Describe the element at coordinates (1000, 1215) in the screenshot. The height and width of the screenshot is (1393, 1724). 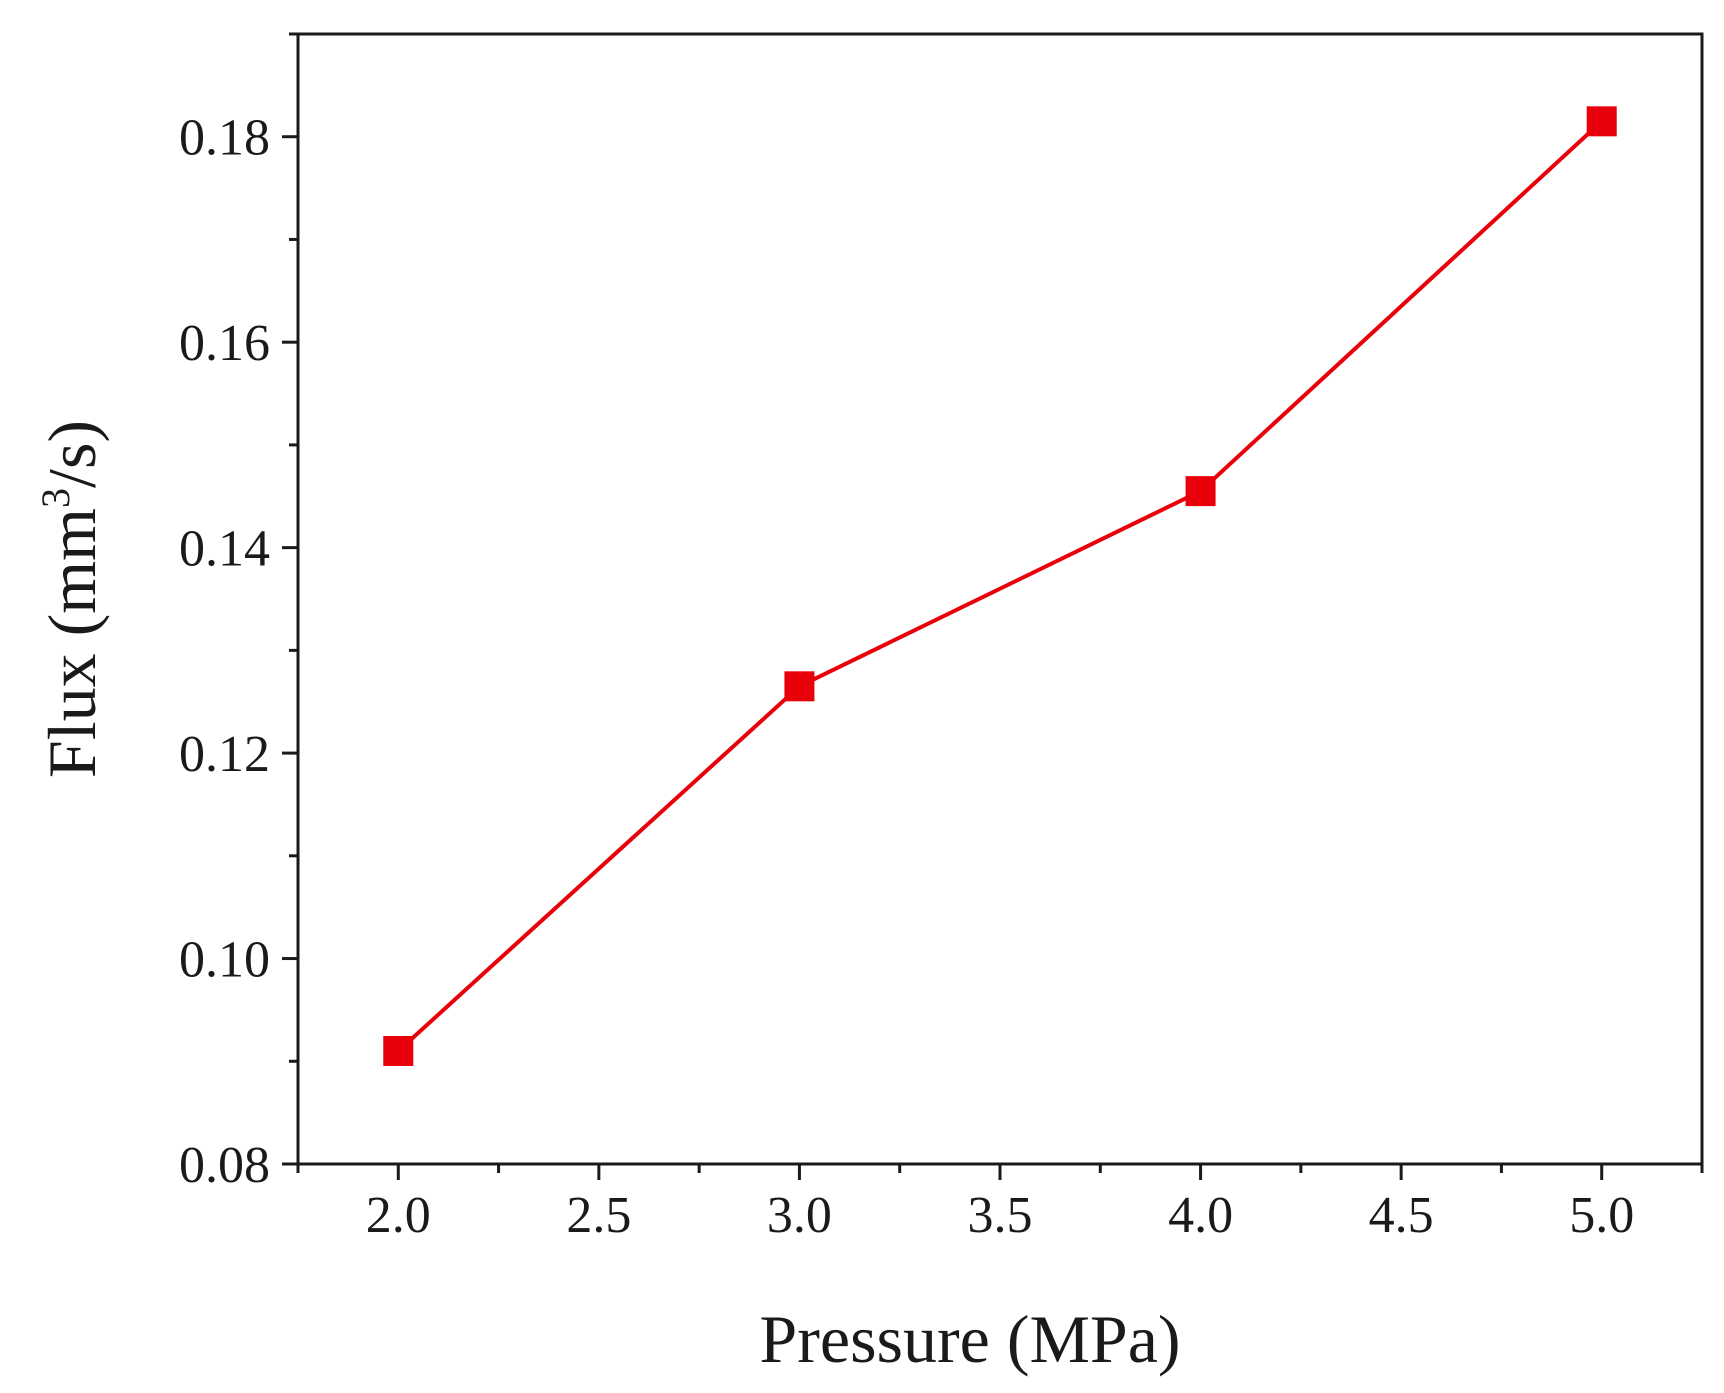
I see `x-tick-label: 3.5` at that location.